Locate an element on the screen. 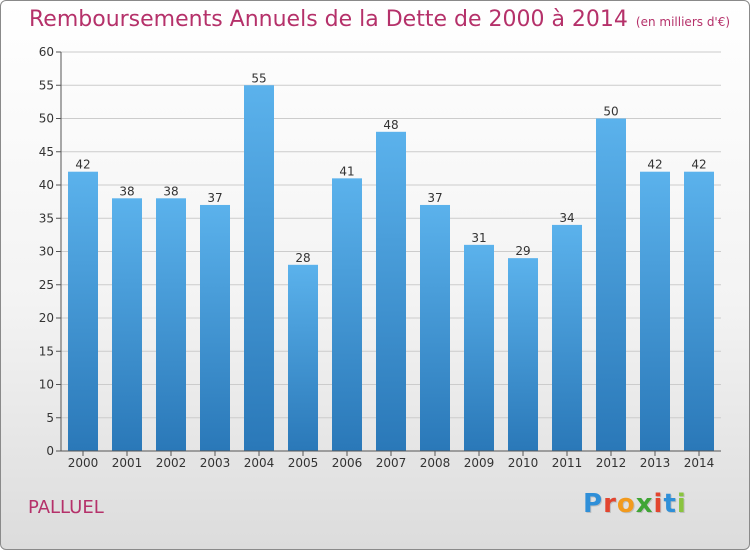  x-tick-label: 2009 is located at coordinates (479, 463).